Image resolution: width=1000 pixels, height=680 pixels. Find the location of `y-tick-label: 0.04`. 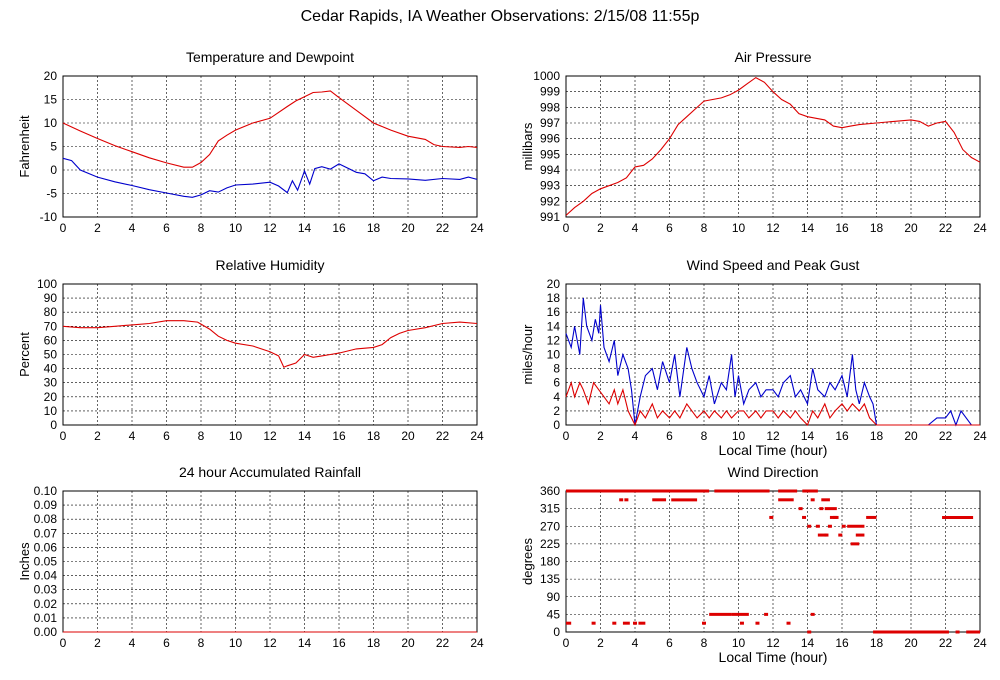

y-tick-label: 0.04 is located at coordinates (46, 576).